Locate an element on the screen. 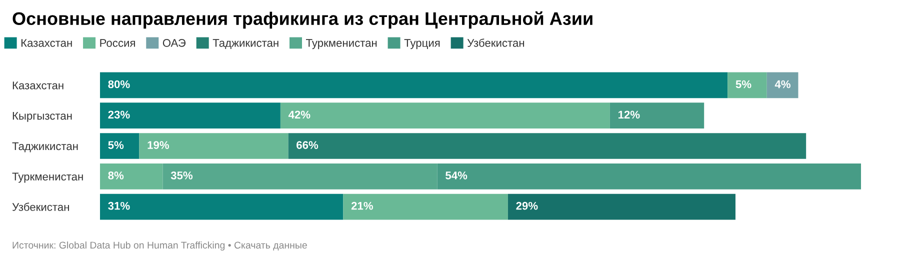 The height and width of the screenshot is (268, 897). data-label: 4% is located at coordinates (782, 84).